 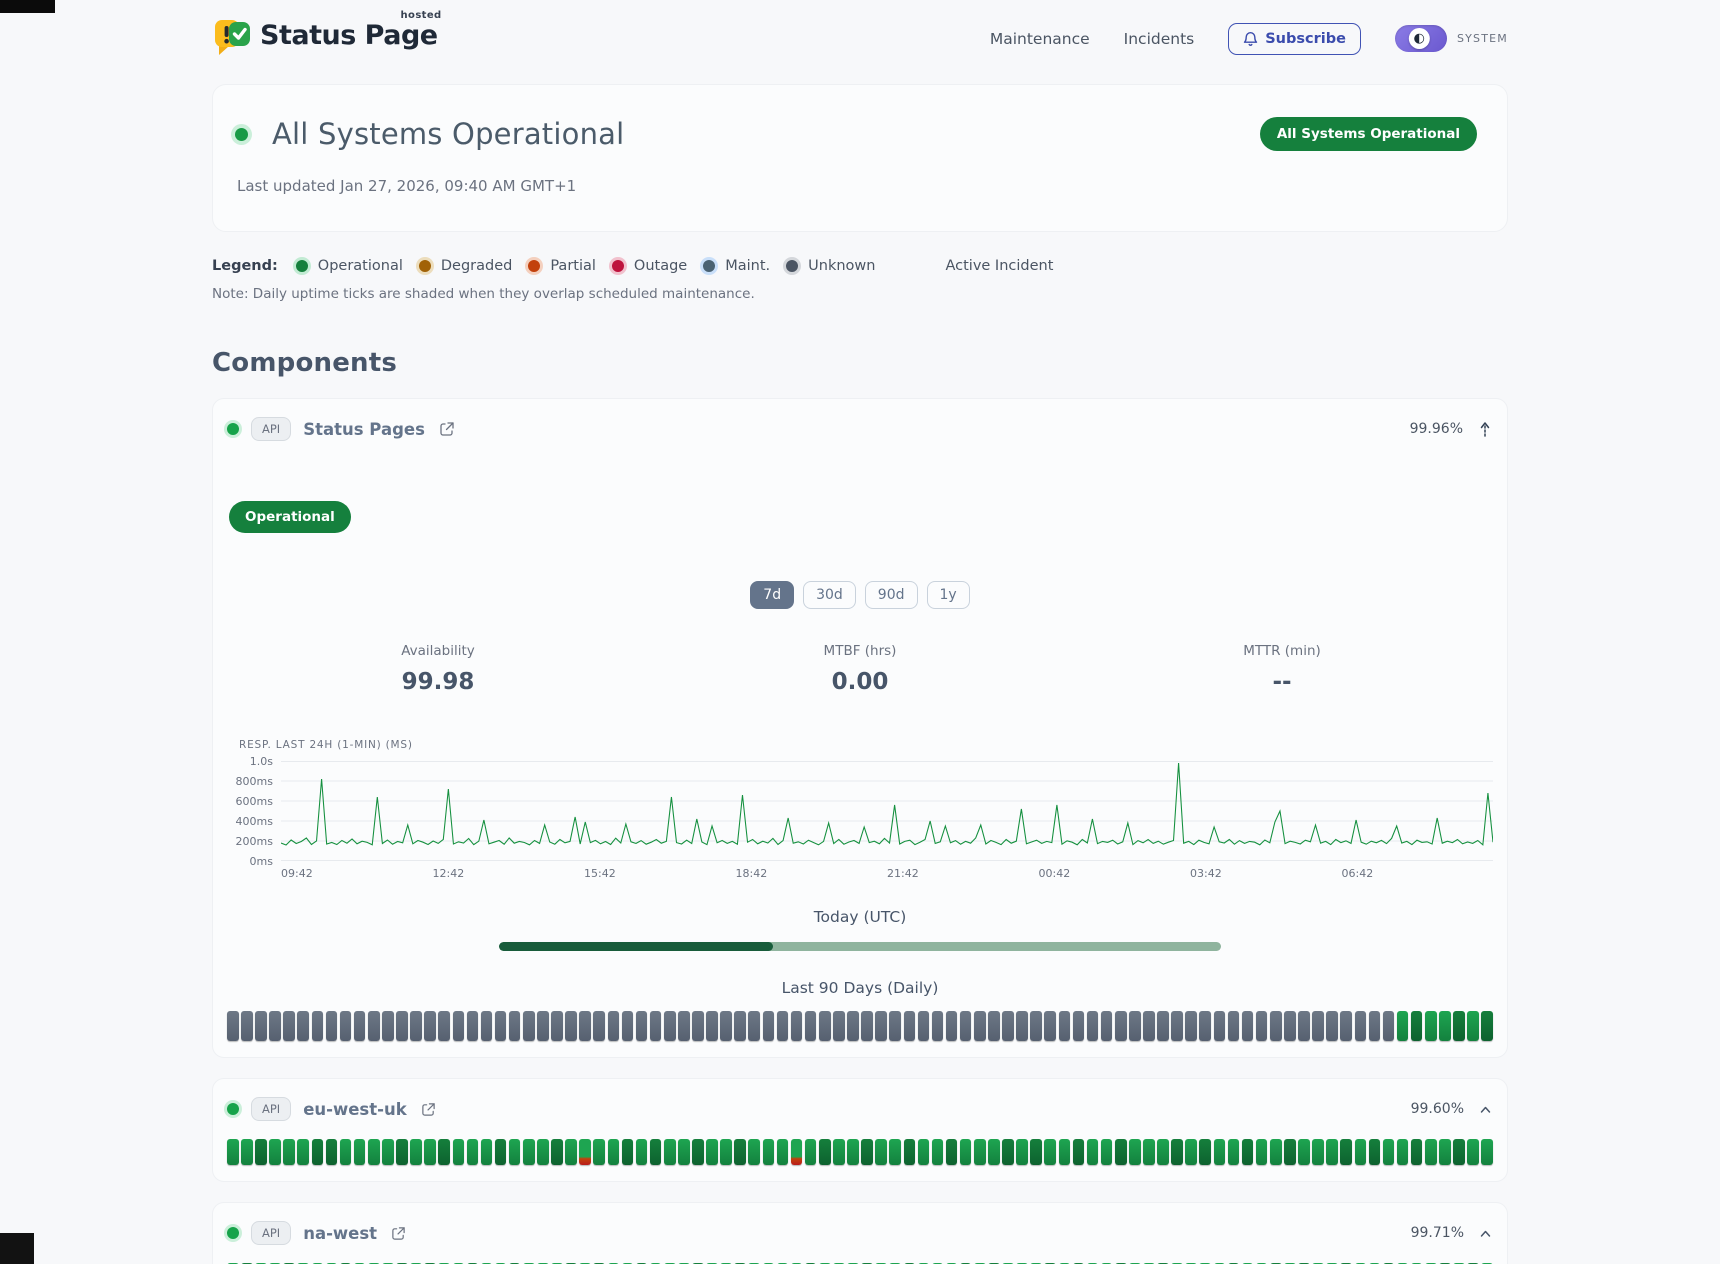 I want to click on nav-link-maintenance: Maintenance, so click(x=1039, y=38).